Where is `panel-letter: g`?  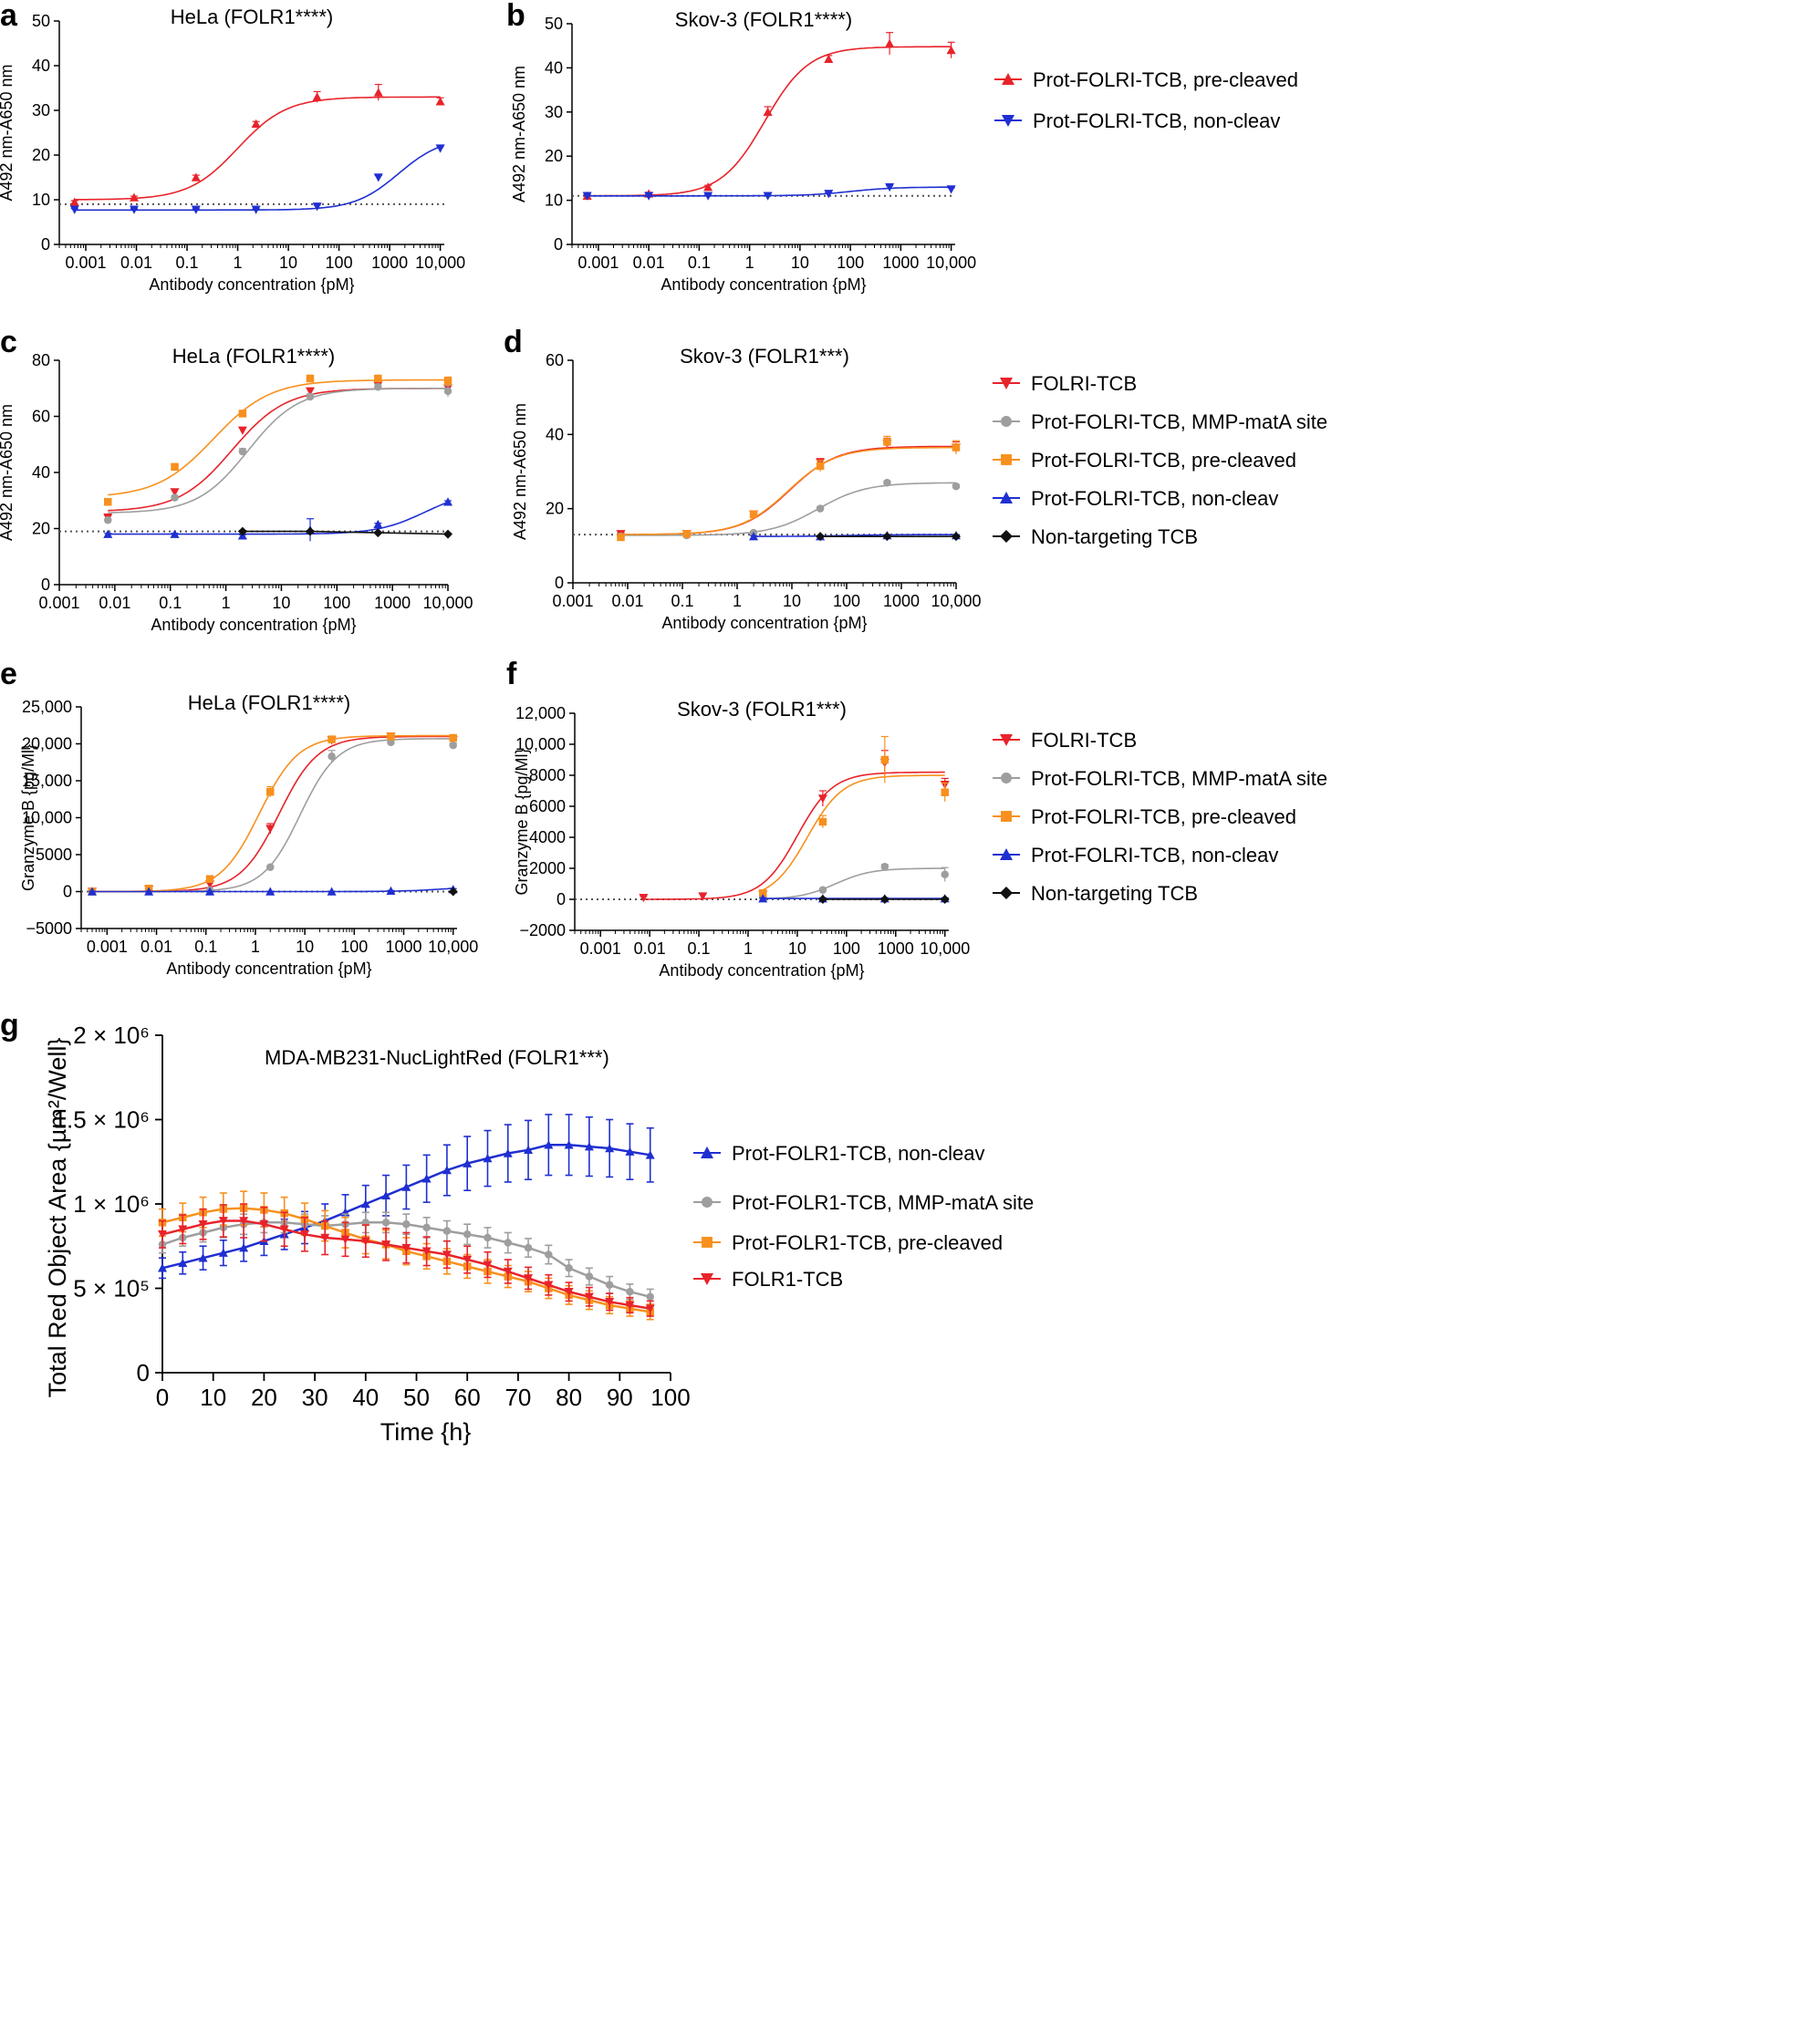 panel-letter: g is located at coordinates (9, 1025).